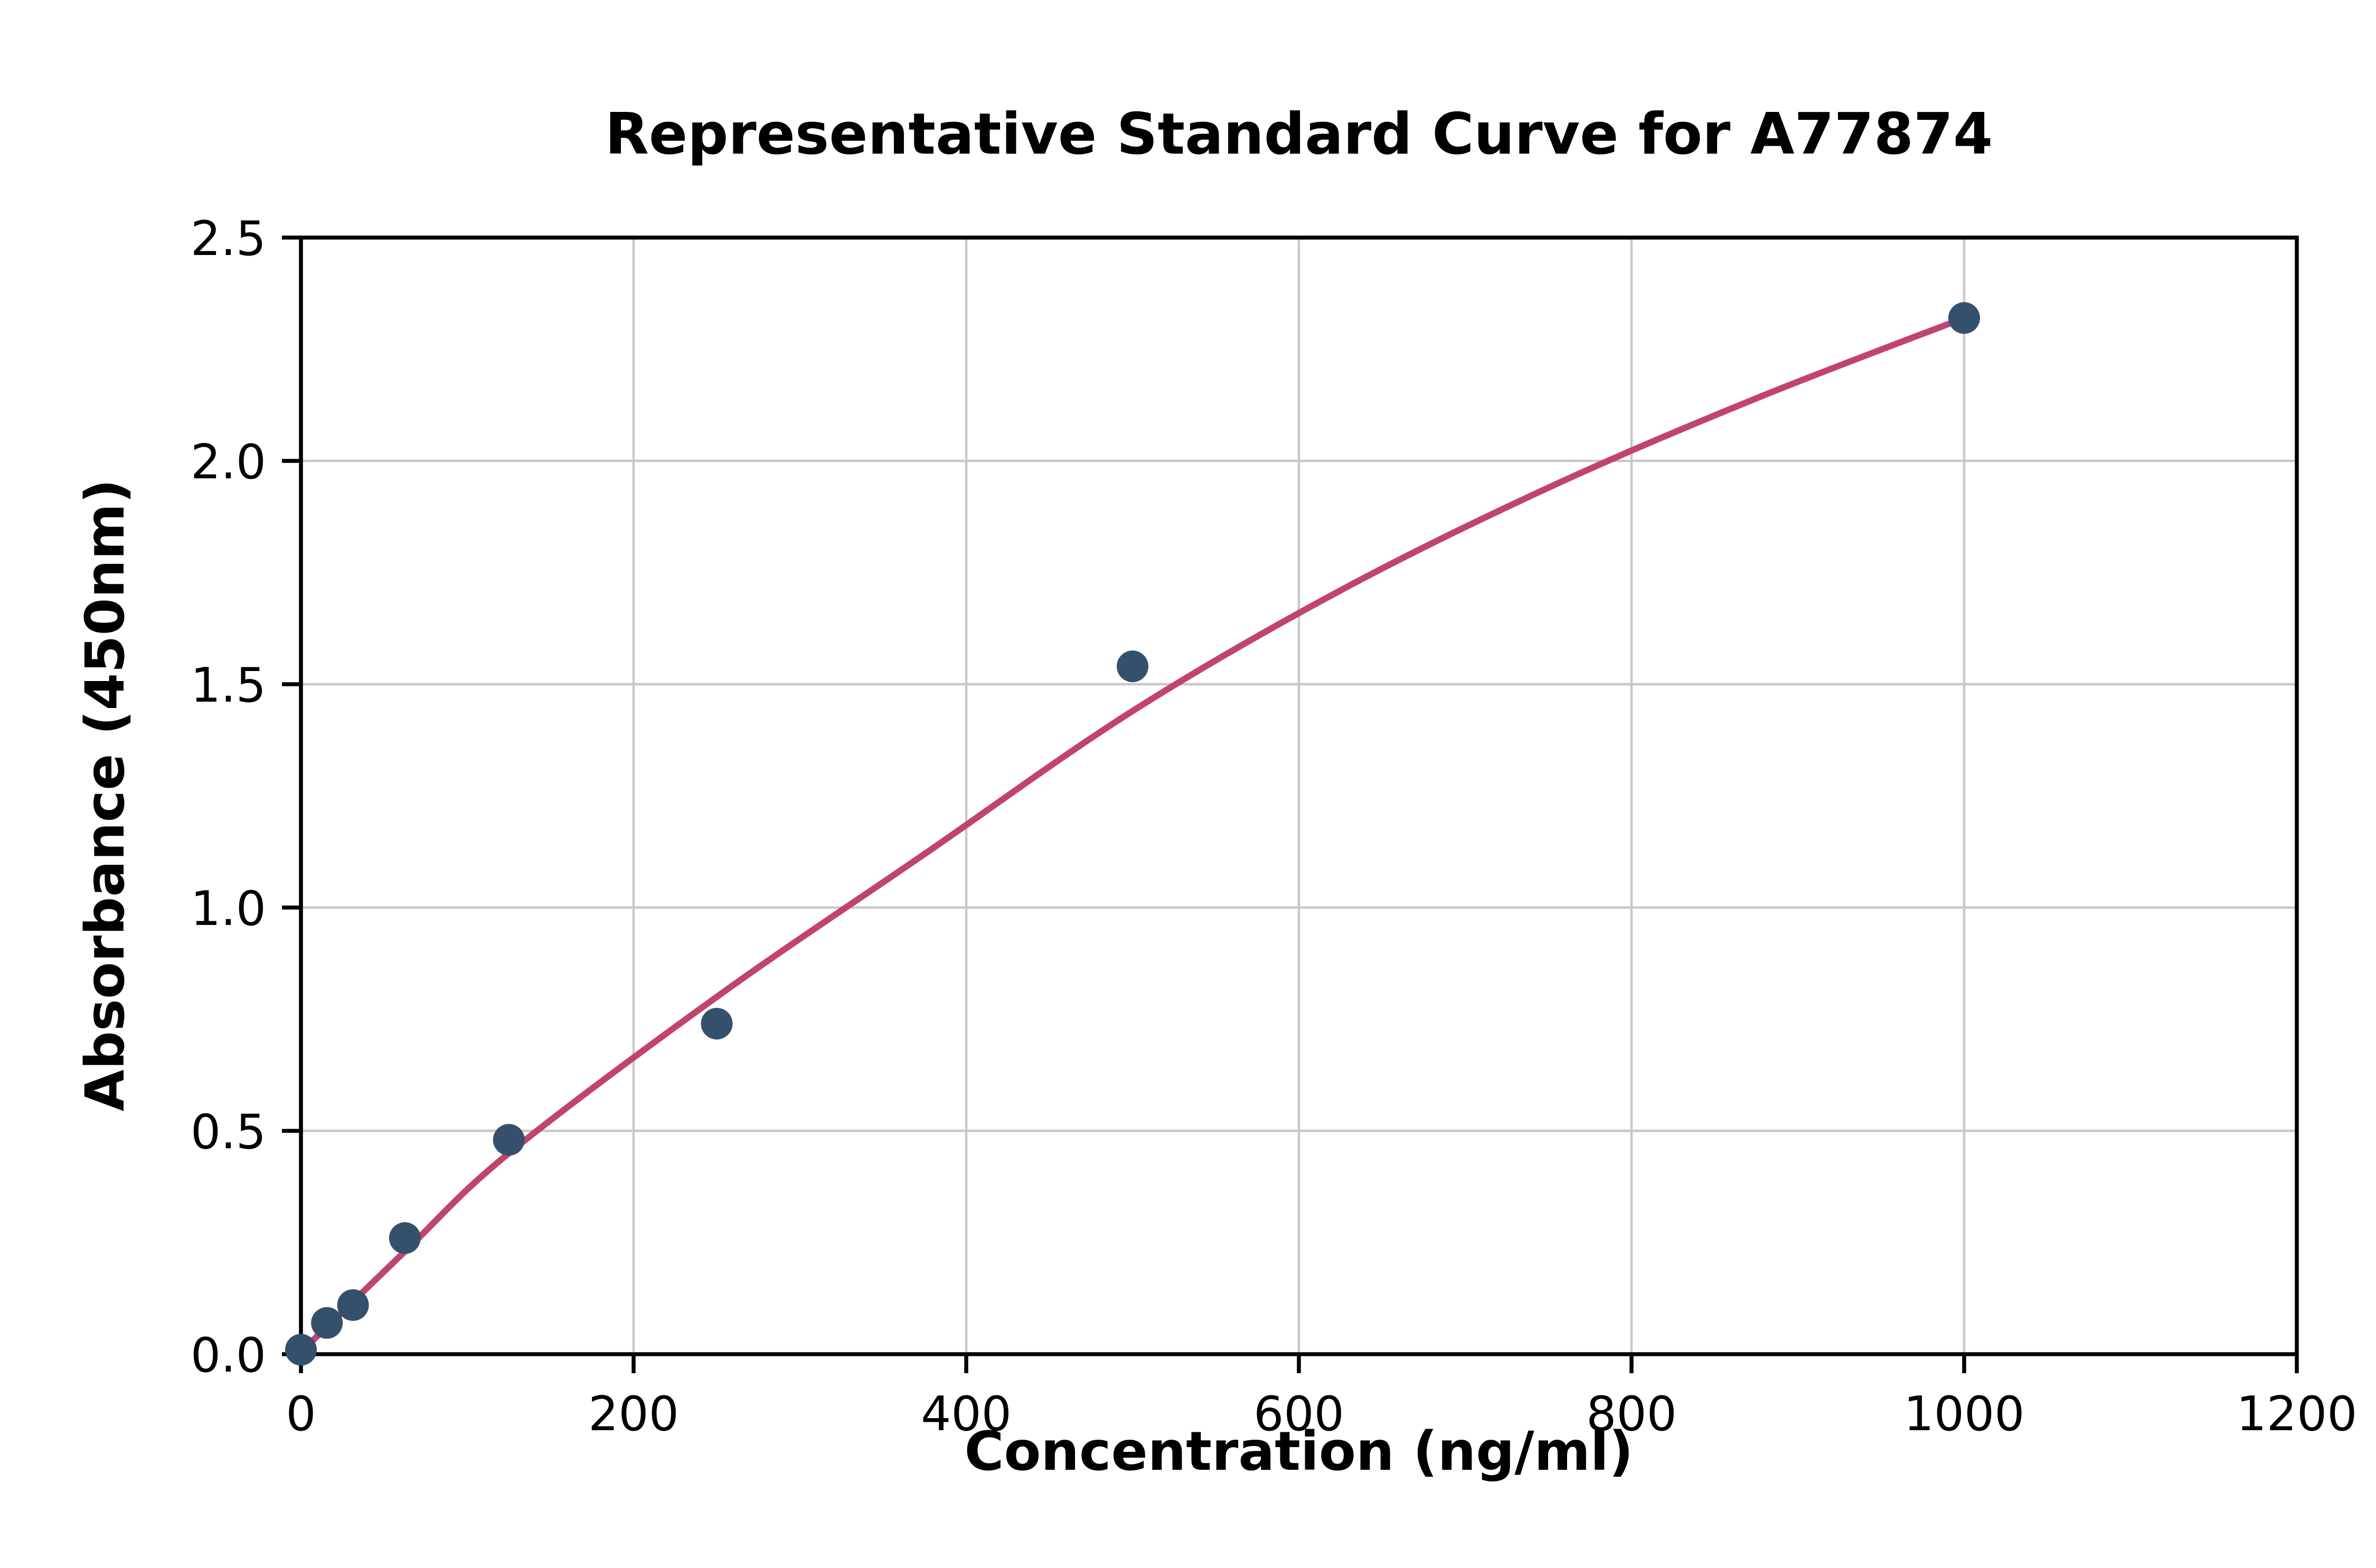 This screenshot has width=2376, height=1568. What do you see at coordinates (229, 685) in the screenshot?
I see `y-tick-label: 1.5` at bounding box center [229, 685].